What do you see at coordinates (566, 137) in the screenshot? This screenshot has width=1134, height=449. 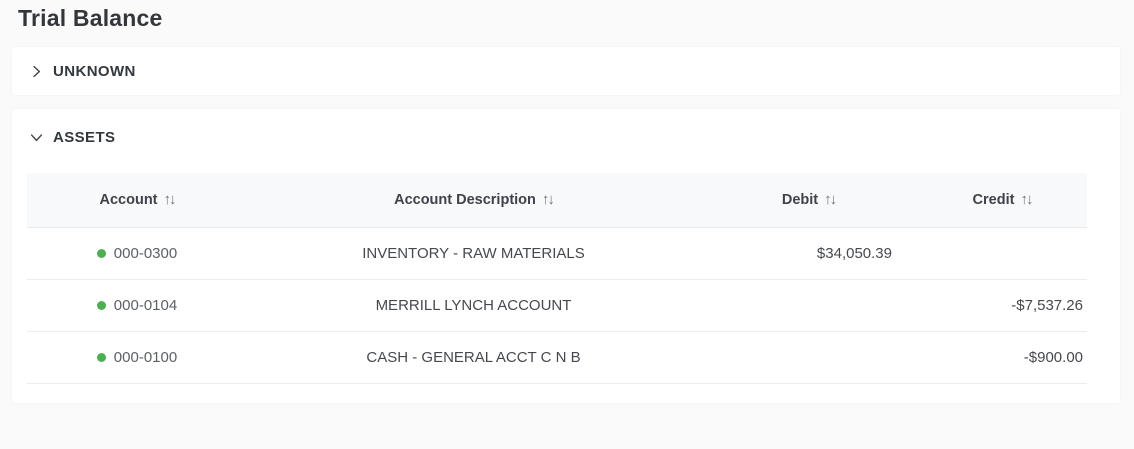 I see `section-assets: ASSETS` at bounding box center [566, 137].